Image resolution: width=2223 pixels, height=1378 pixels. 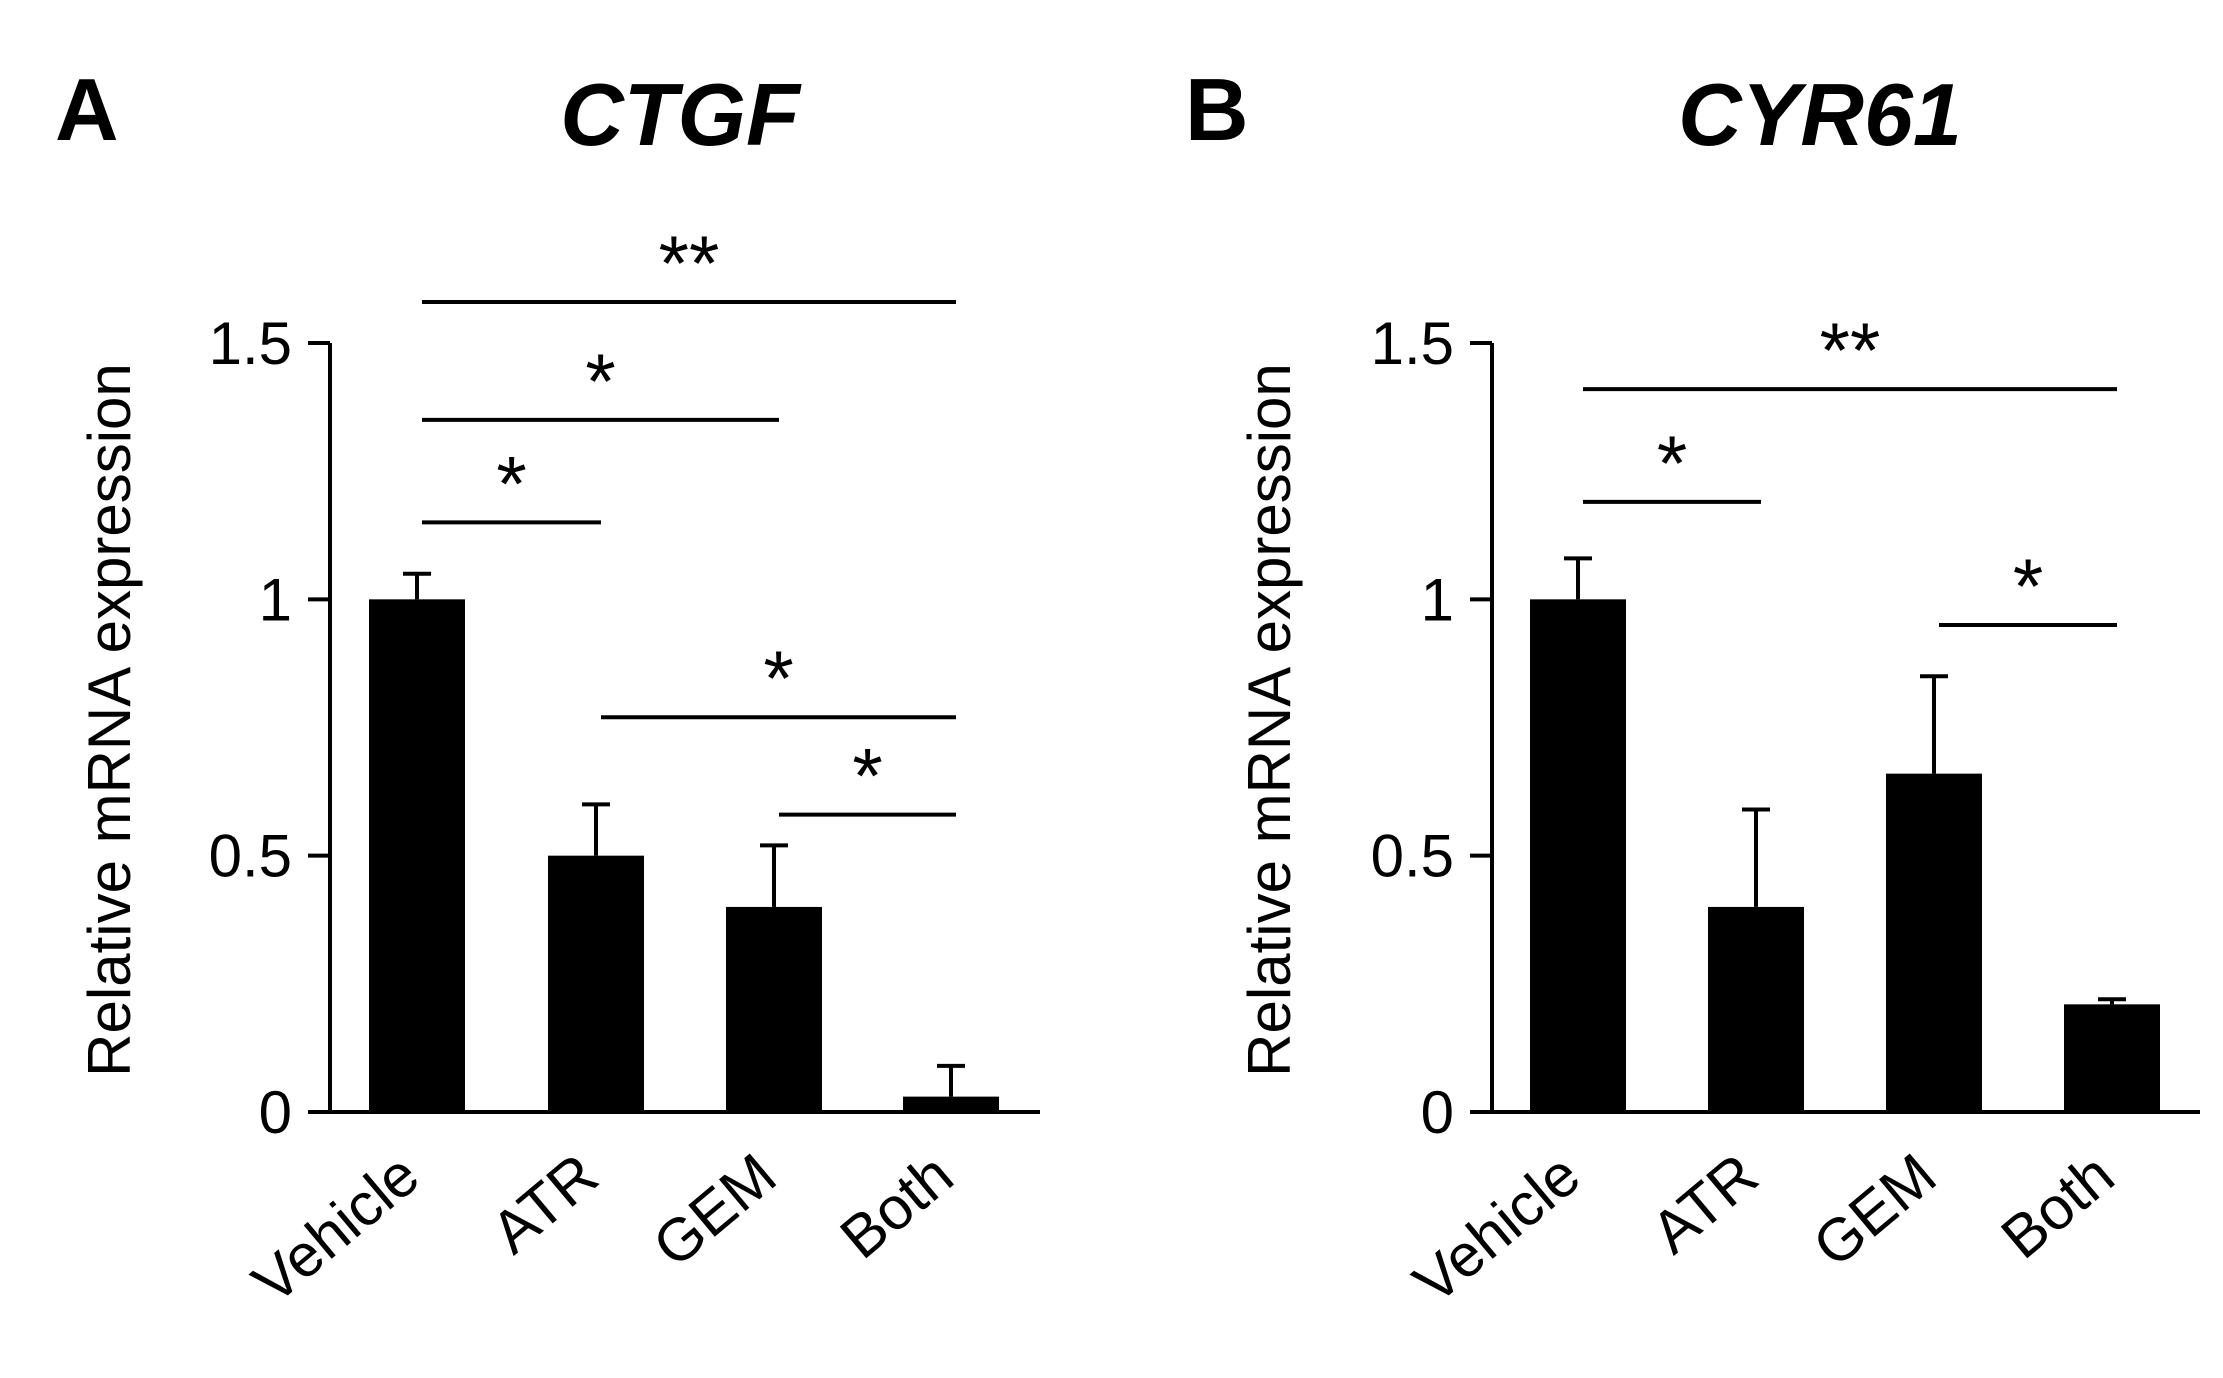 What do you see at coordinates (1217, 109) in the screenshot?
I see `panel-letter-b: B` at bounding box center [1217, 109].